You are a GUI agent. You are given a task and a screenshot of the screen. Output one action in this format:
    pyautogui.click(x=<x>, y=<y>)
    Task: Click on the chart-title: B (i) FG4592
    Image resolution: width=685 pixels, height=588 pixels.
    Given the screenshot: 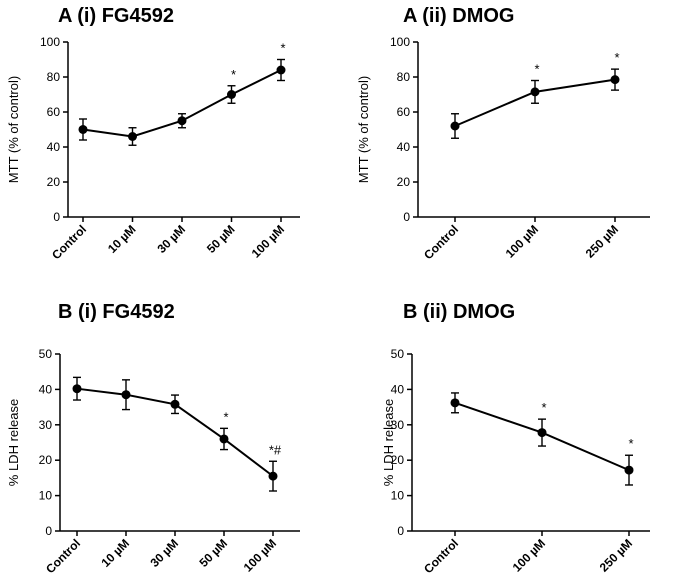 What is the action you would take?
    pyautogui.click(x=116, y=312)
    